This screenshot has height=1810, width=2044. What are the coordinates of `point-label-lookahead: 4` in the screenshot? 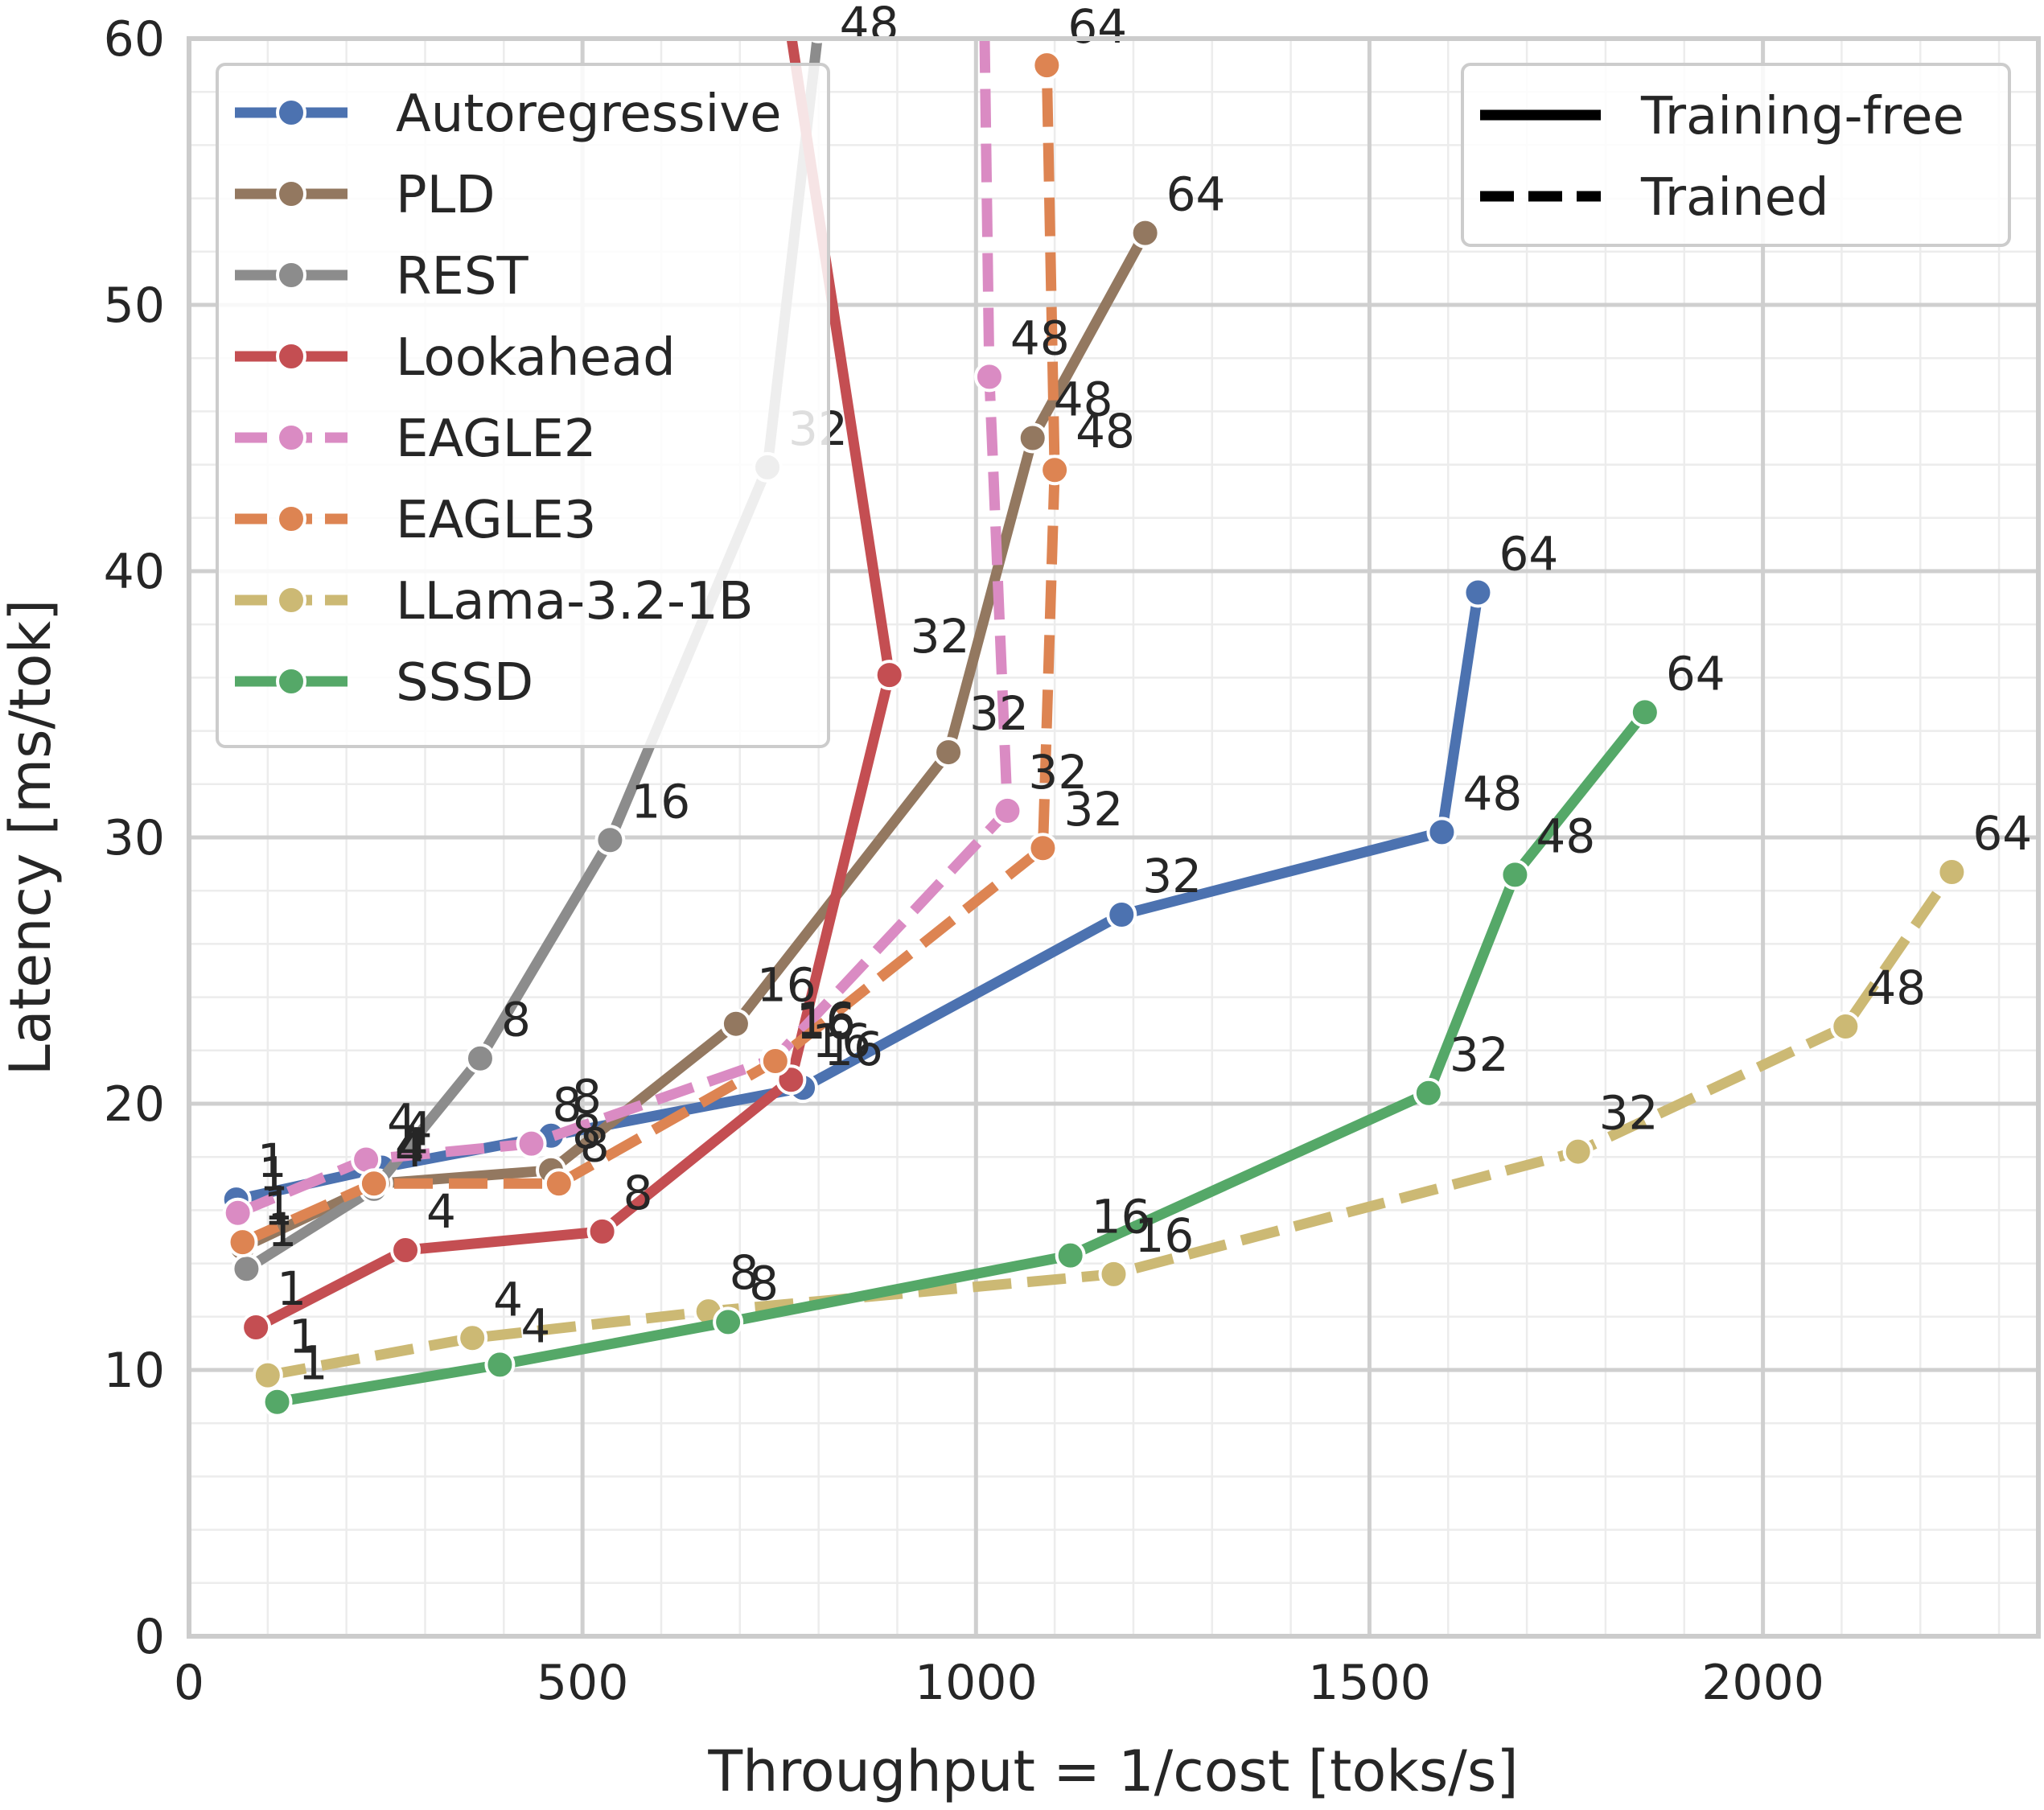 It's located at (441, 1211).